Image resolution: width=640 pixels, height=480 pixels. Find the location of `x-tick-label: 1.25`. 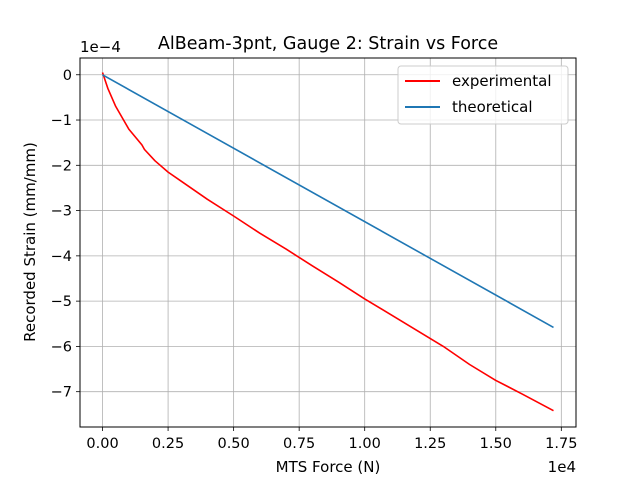

x-tick-label: 1.25 is located at coordinates (430, 444).